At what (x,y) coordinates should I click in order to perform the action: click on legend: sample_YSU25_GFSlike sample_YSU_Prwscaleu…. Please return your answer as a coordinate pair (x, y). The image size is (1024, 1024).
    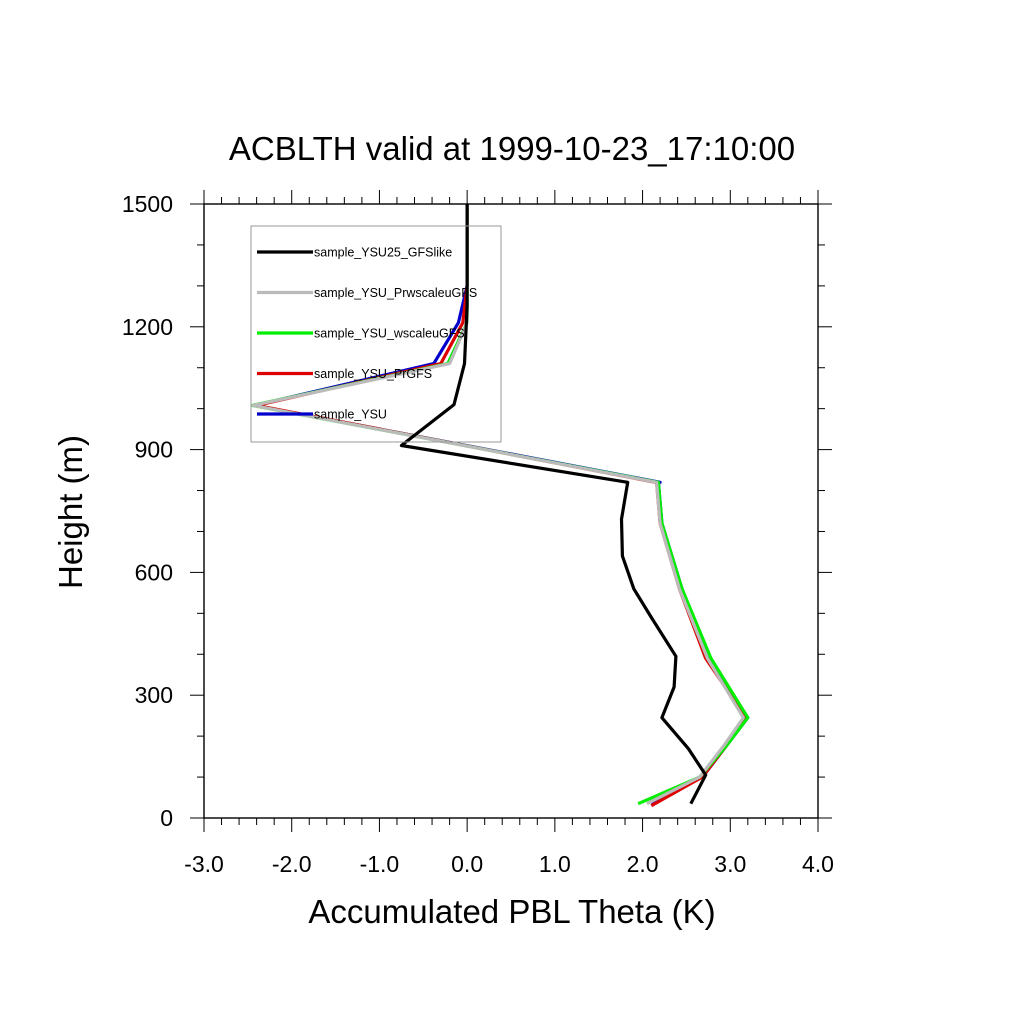
    Looking at the image, I should click on (376, 334).